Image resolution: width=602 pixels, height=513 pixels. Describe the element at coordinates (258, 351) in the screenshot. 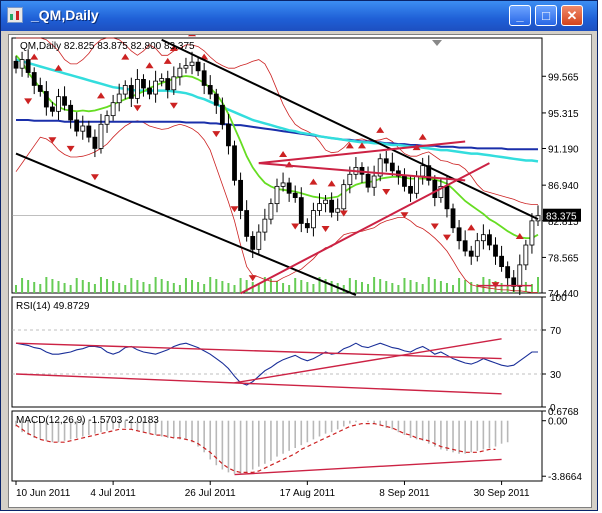

I see `rsi-trend-upper` at that location.